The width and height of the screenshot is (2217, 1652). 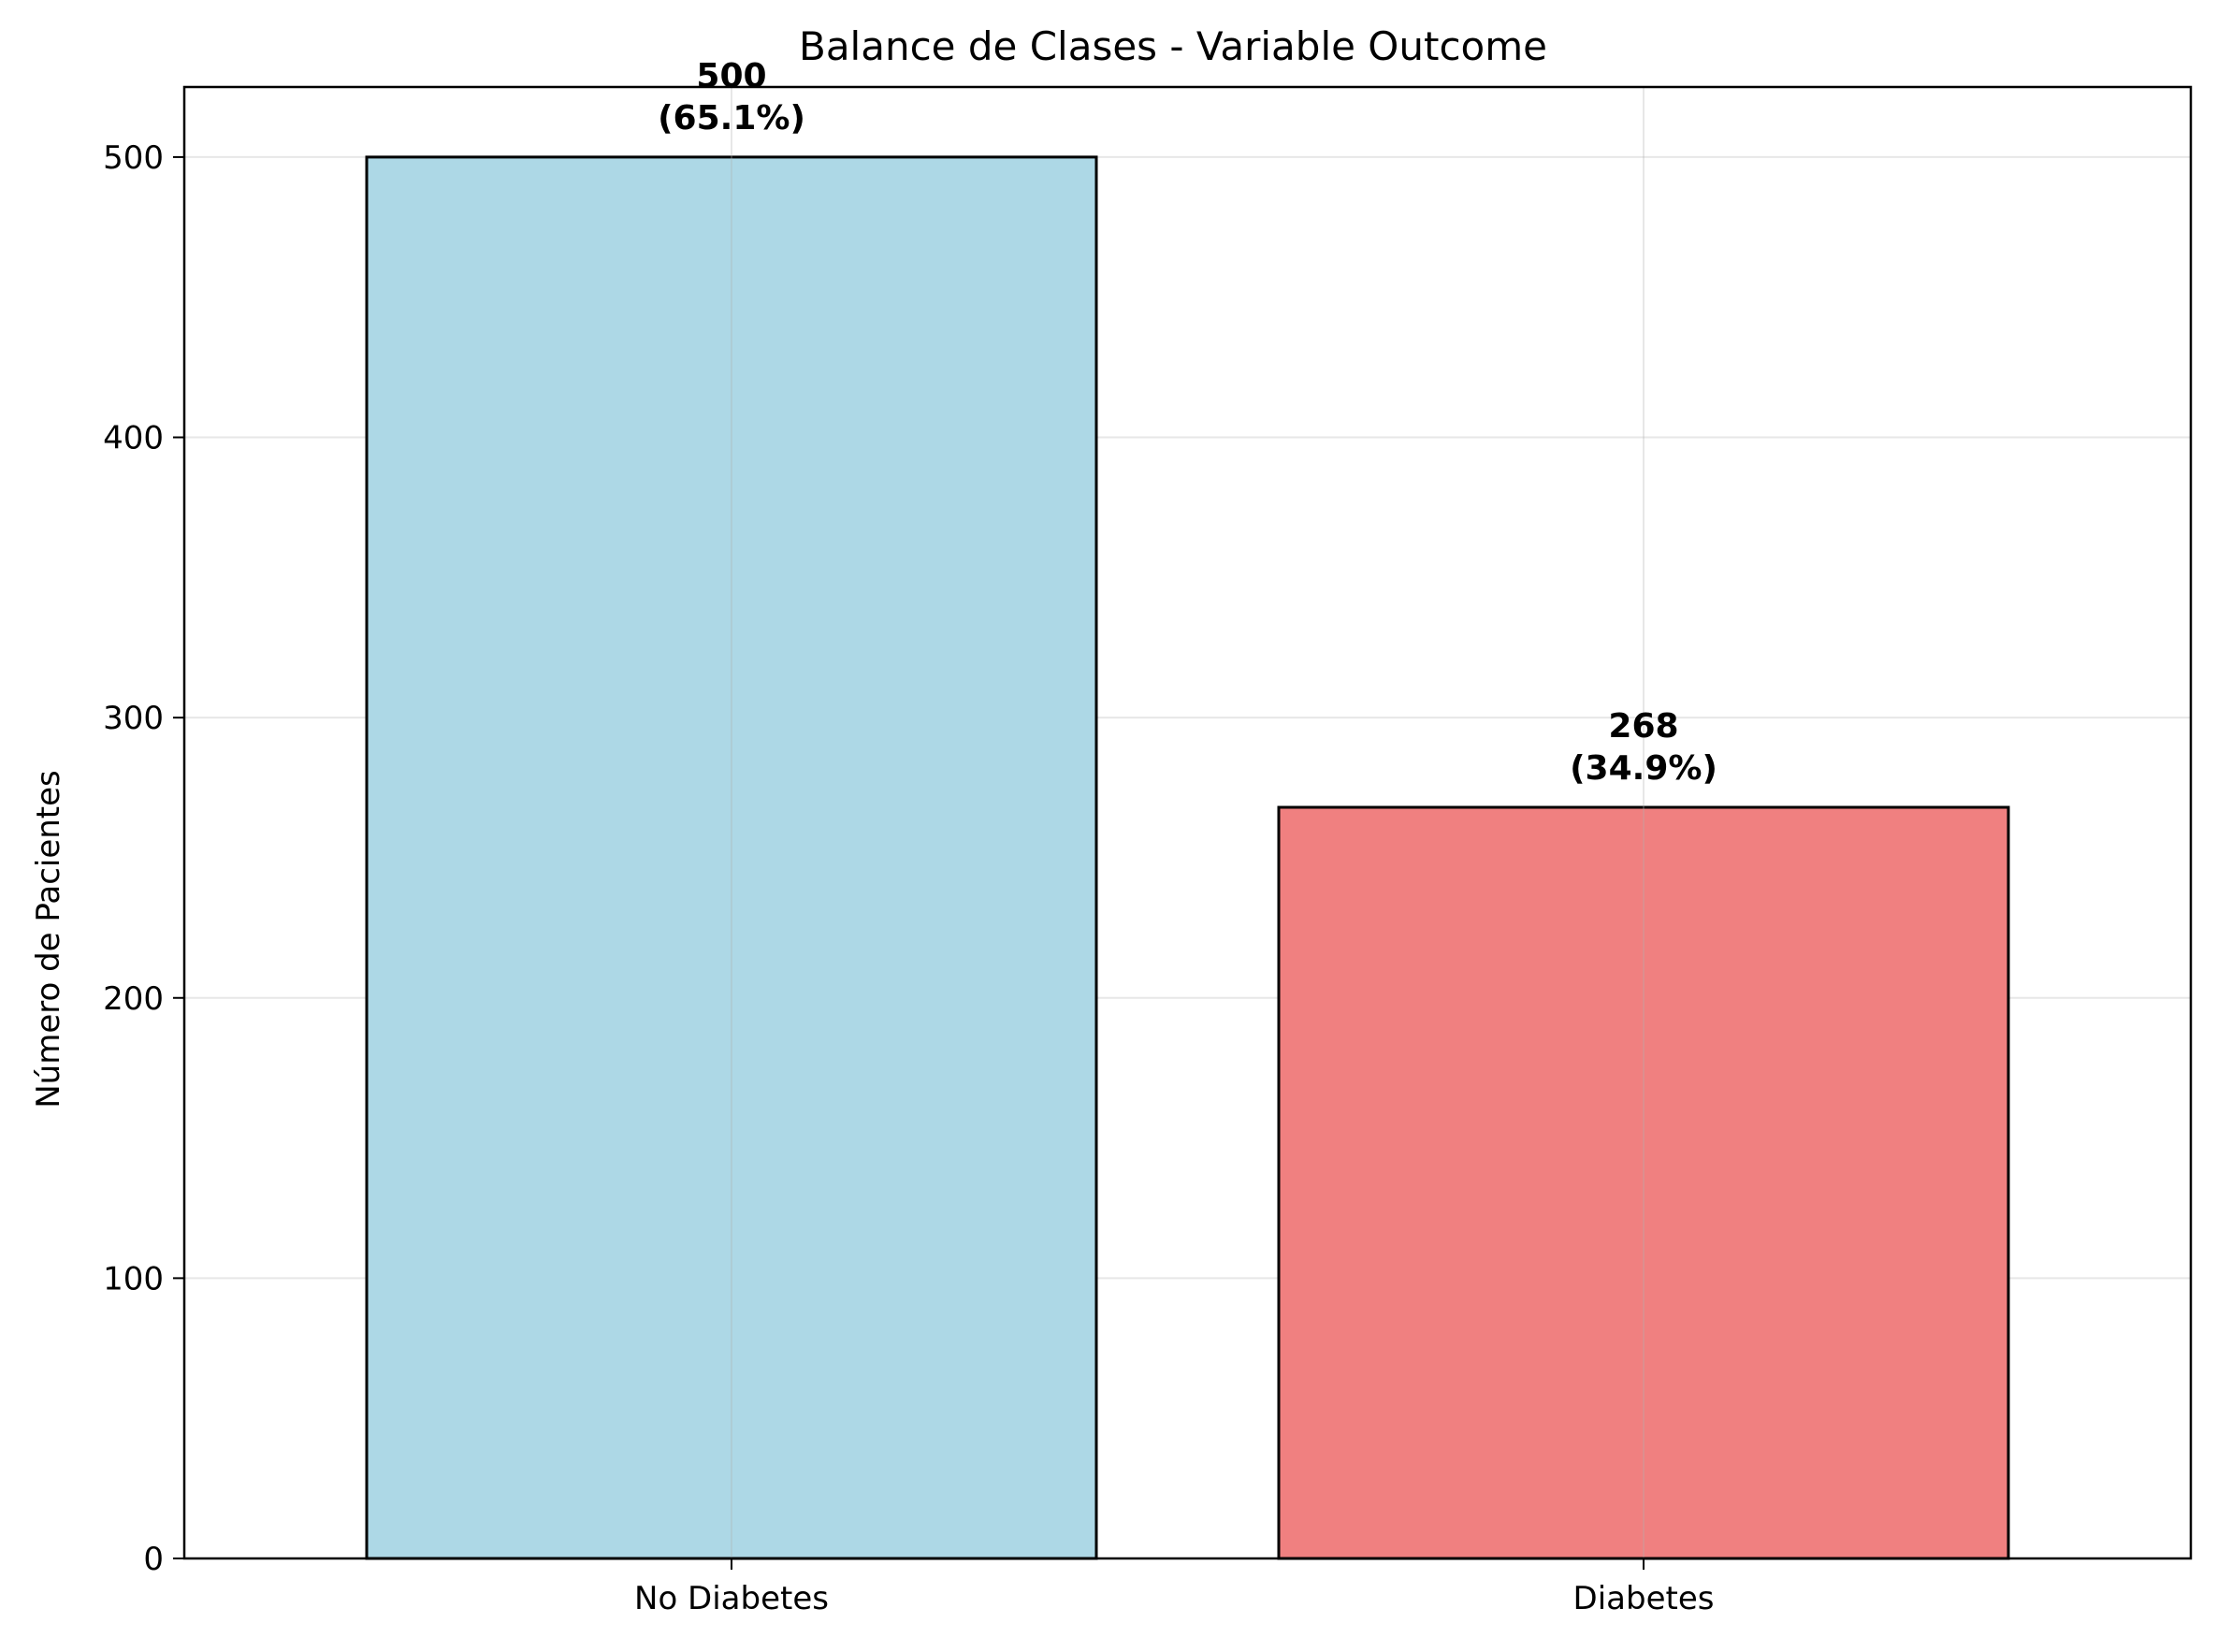 What do you see at coordinates (133, 999) in the screenshot?
I see `y-tick-label: 200` at bounding box center [133, 999].